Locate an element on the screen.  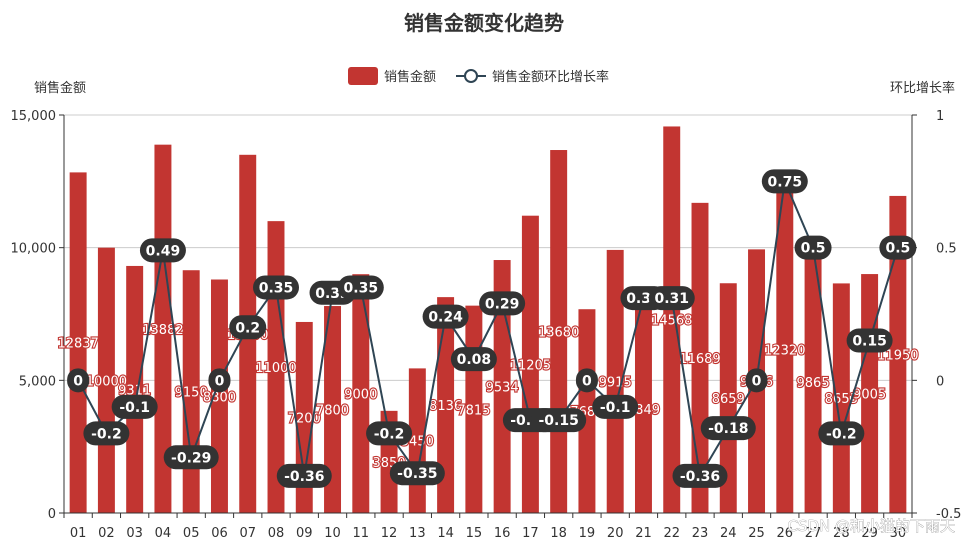
x-tick-label: 01 is located at coordinates (78, 533).